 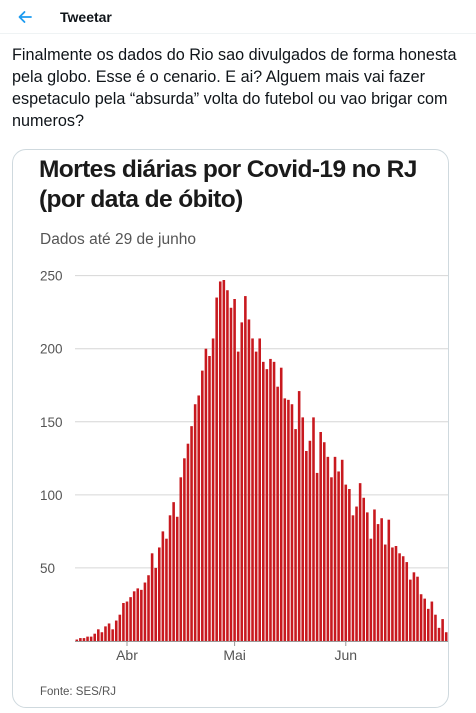 I want to click on x-tick-label: Mai, so click(x=234, y=655).